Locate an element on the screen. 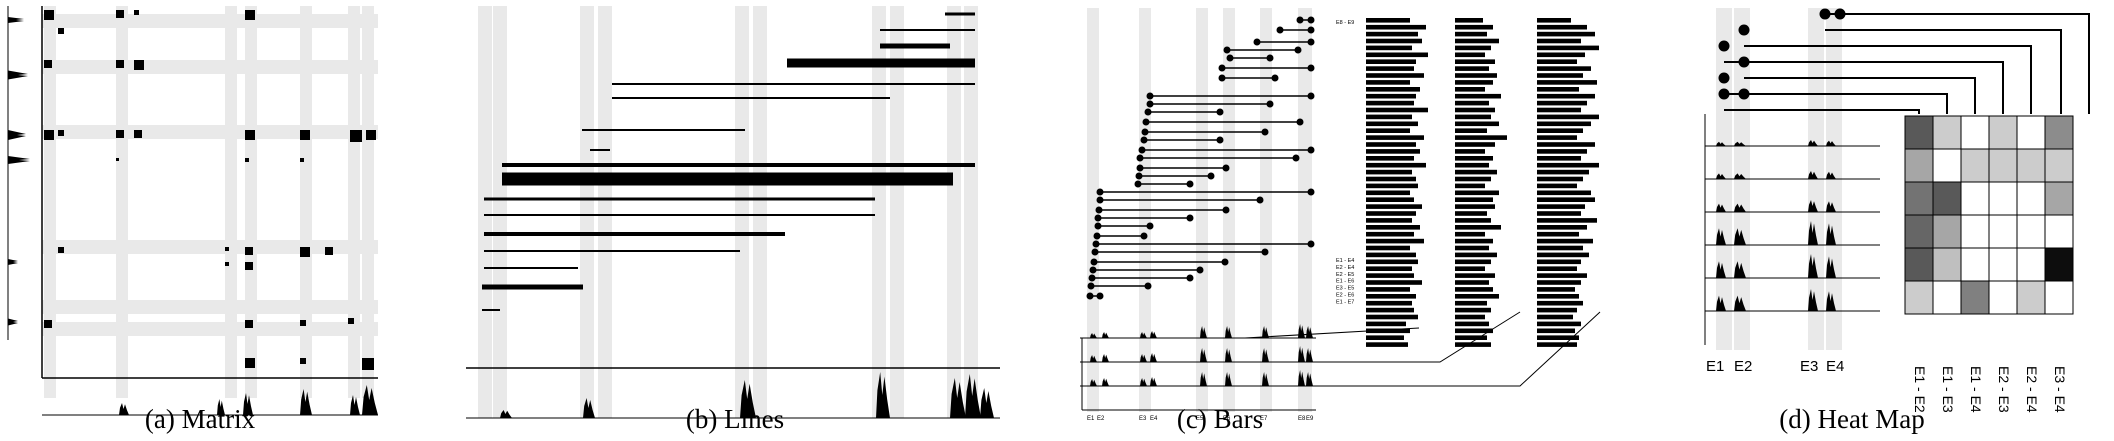  track-label: E6 is located at coordinates (1227, 419).